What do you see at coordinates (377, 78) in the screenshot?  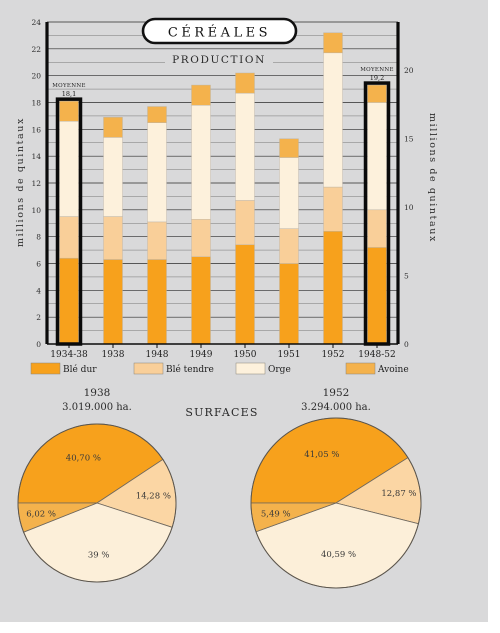 I see `annotation-value: 19,2` at bounding box center [377, 78].